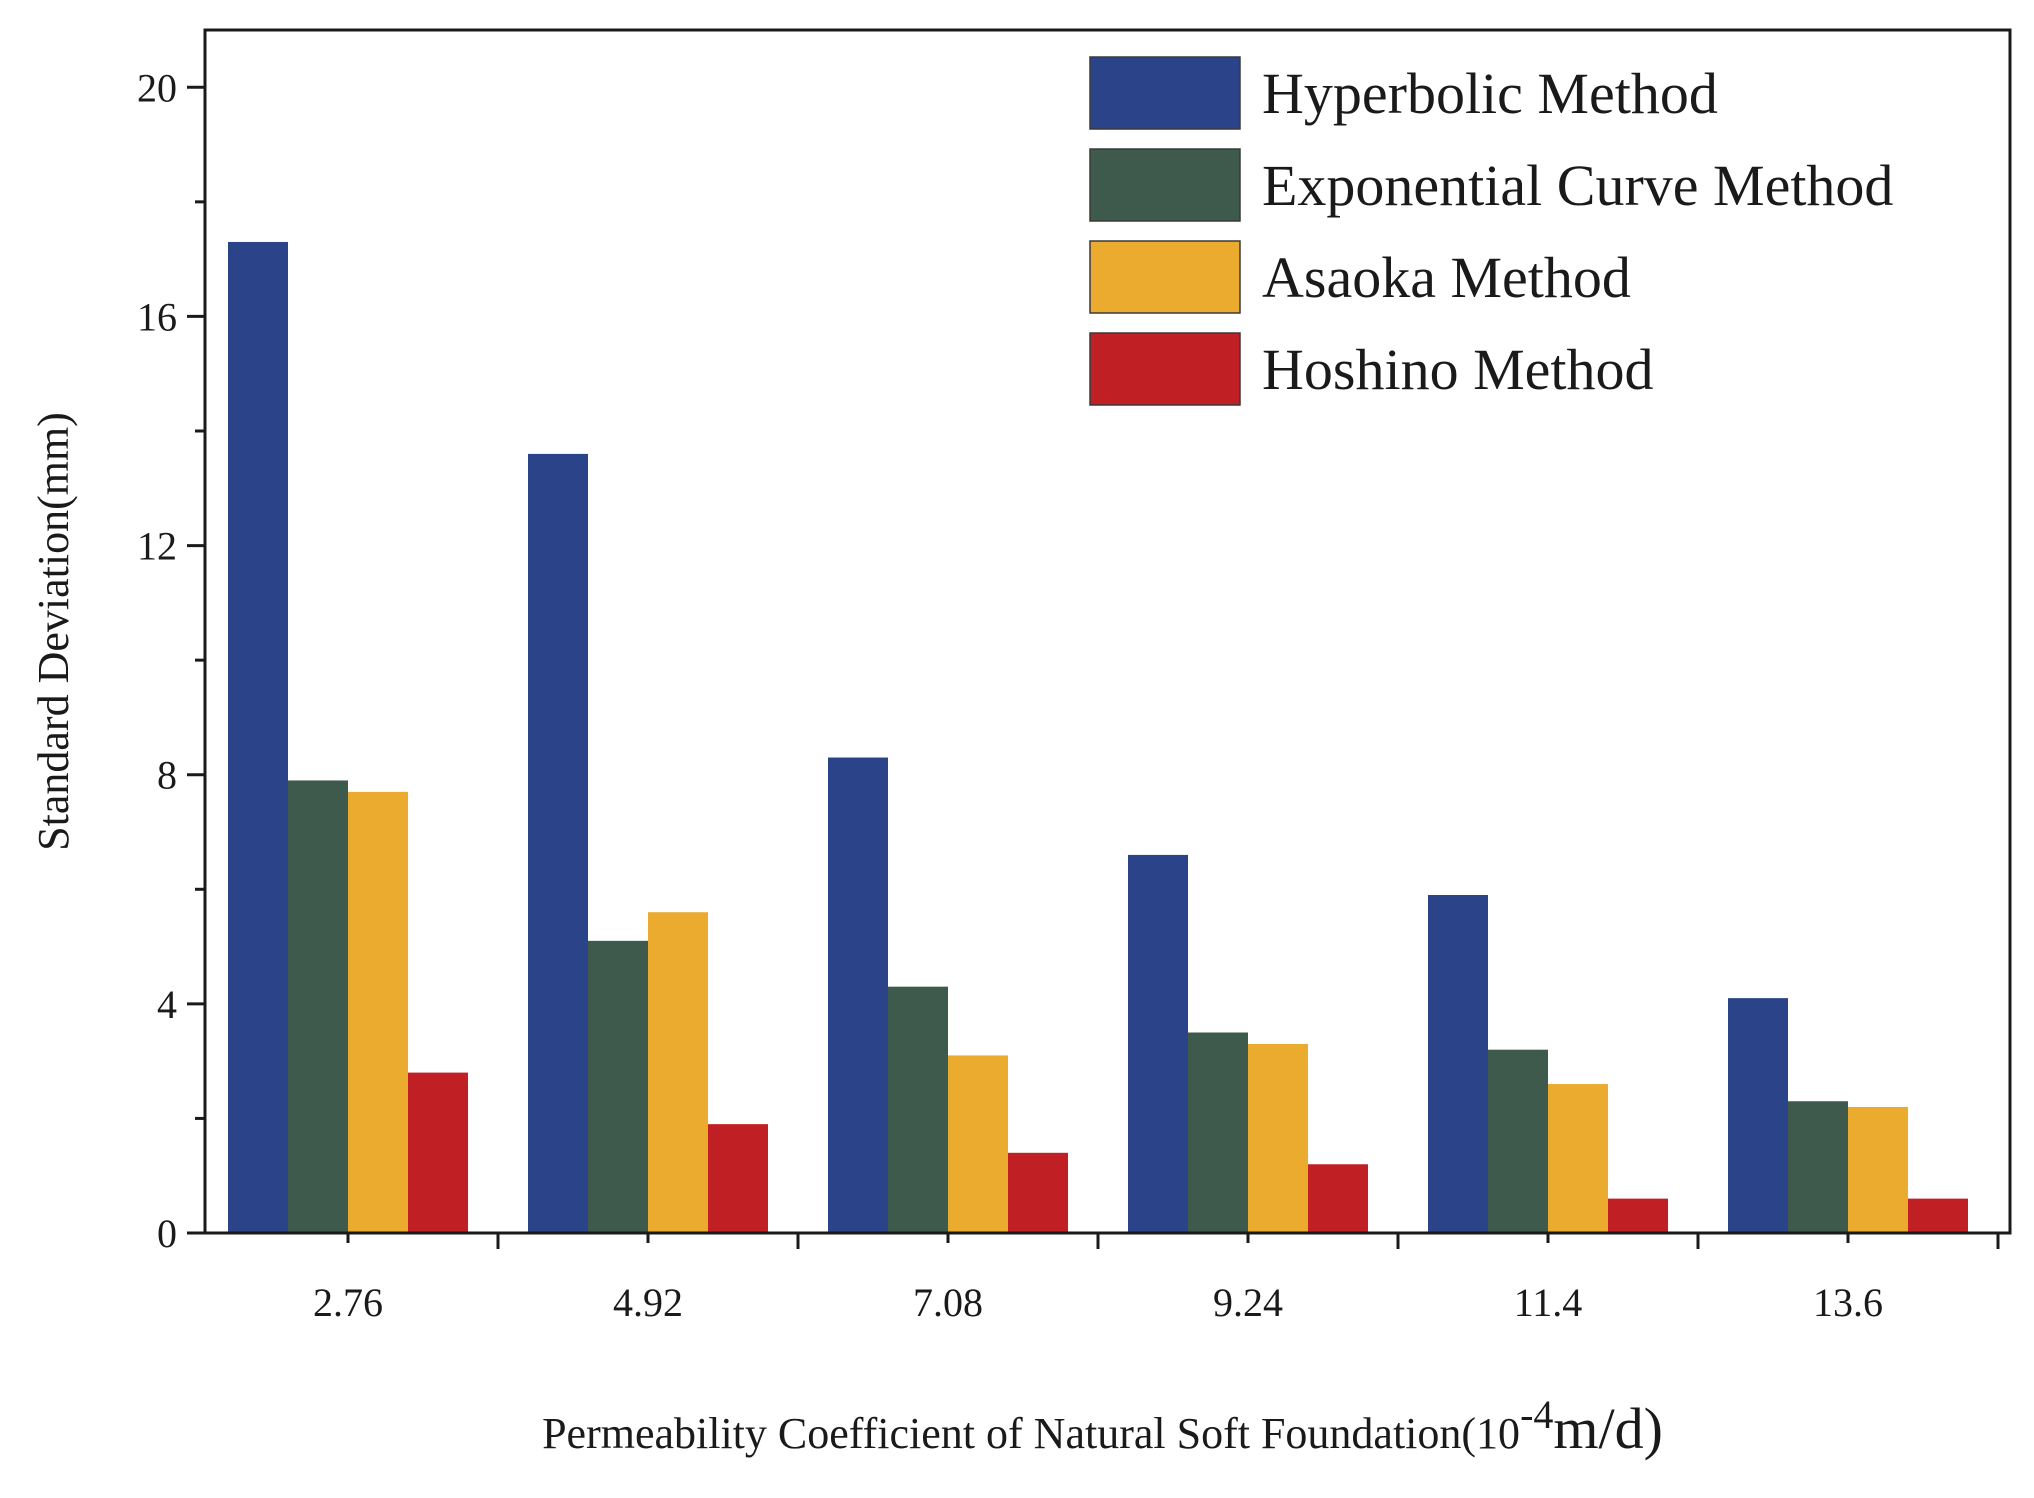  I want to click on x-tick-label: 4.92, so click(648, 1302).